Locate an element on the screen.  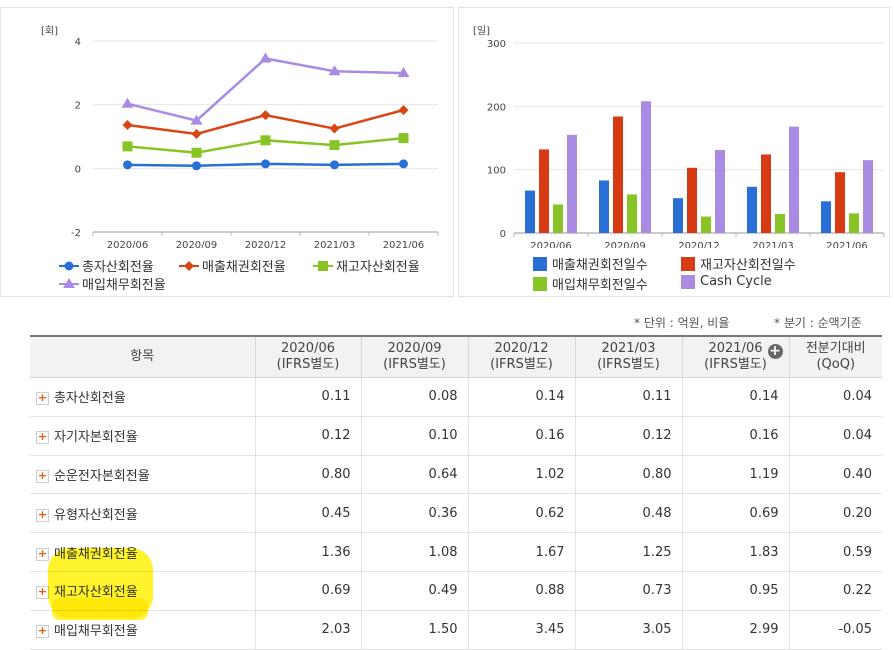
value-cell: 0.95 is located at coordinates (735, 591).